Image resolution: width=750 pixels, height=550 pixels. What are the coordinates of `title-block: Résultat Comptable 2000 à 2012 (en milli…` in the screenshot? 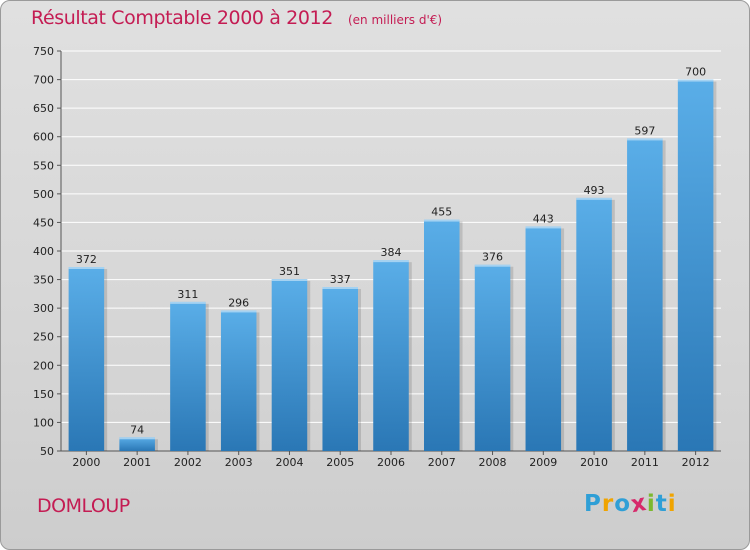 It's located at (236, 18).